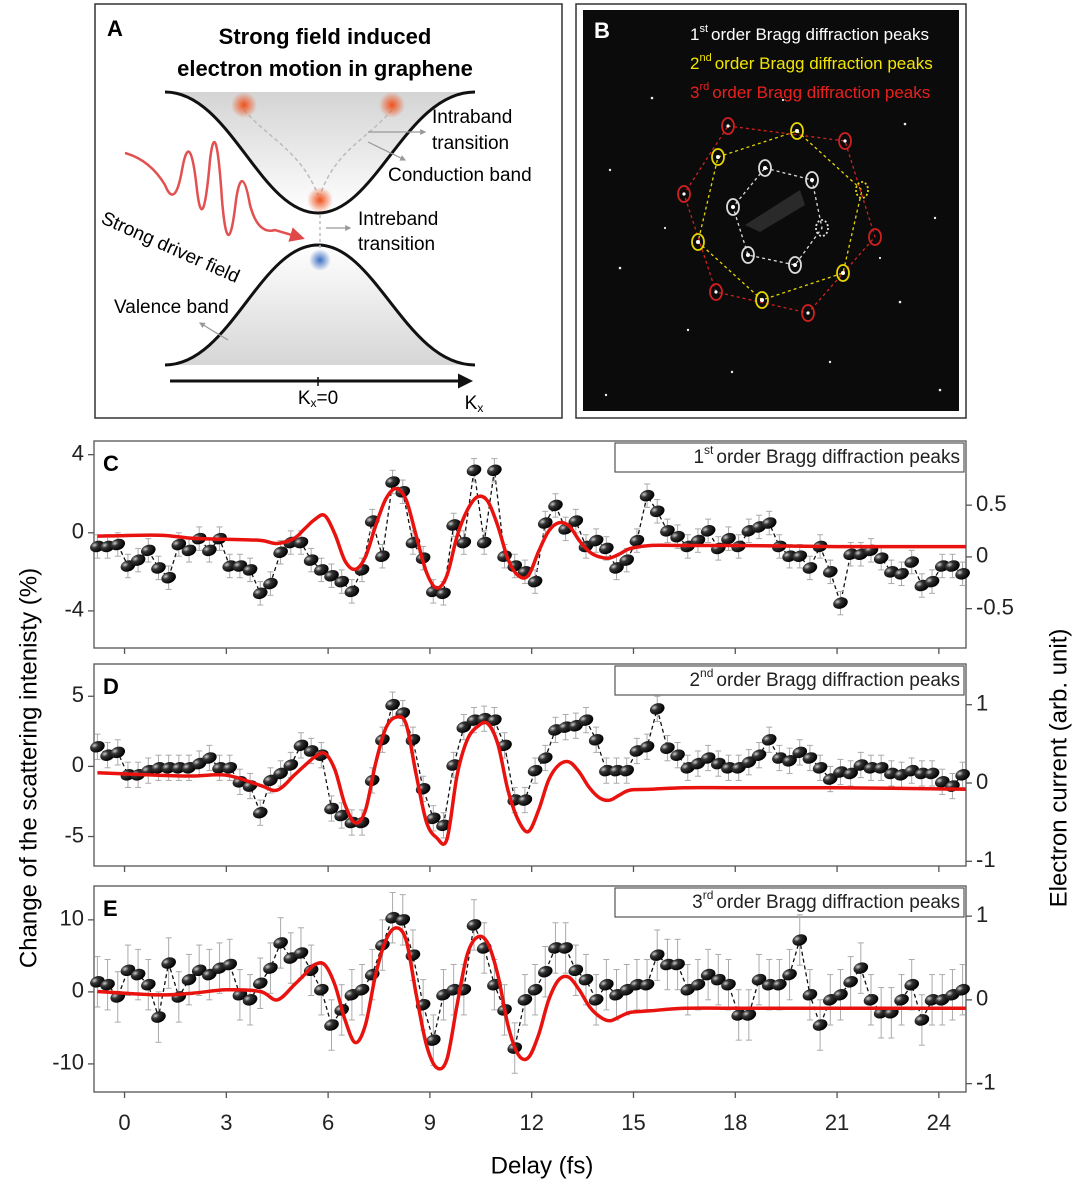 The height and width of the screenshot is (1184, 1084). What do you see at coordinates (775, 211) in the screenshot?
I see `beam-block` at bounding box center [775, 211].